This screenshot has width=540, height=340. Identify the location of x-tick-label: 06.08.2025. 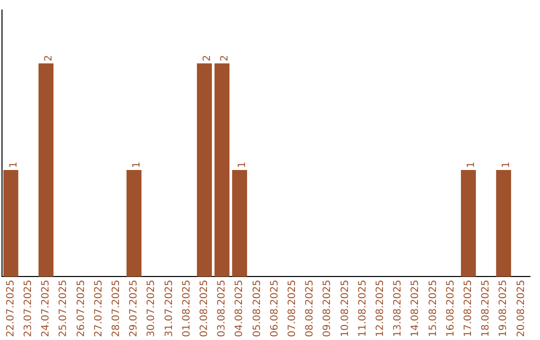
(274, 309).